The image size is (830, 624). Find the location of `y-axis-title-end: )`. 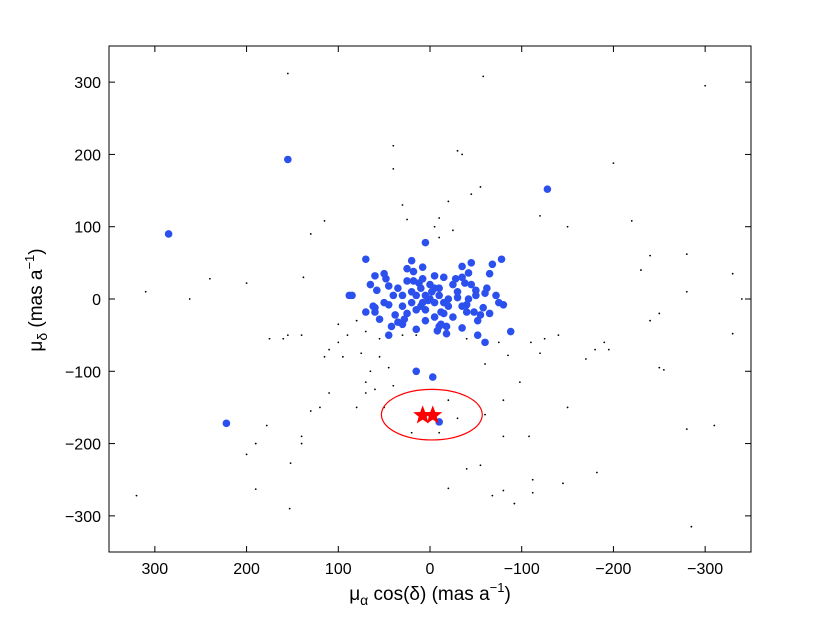

y-axis-title-end: ) is located at coordinates (36, 251).